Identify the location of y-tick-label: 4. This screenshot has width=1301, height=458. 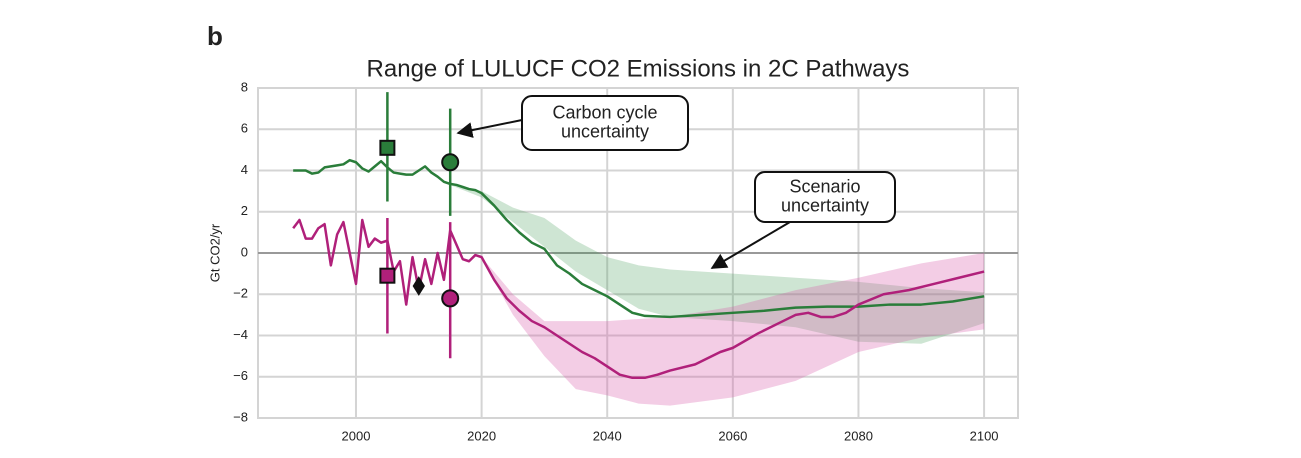
(244, 169).